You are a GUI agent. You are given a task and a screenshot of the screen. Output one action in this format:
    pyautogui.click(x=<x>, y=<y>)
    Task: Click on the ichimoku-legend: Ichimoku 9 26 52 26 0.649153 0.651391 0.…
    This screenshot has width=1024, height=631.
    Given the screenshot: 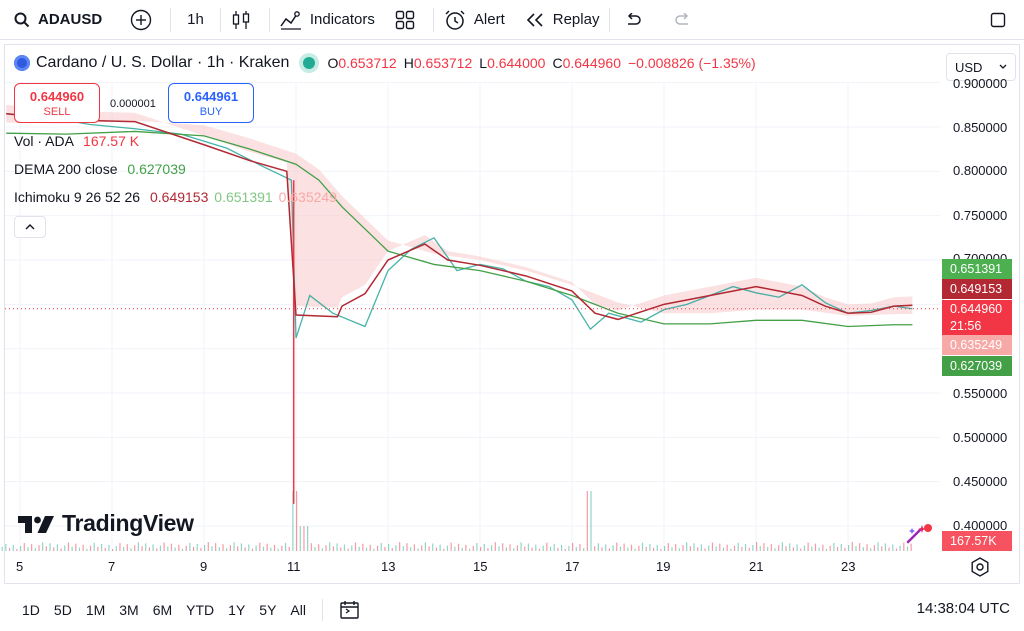 What is the action you would take?
    pyautogui.click(x=175, y=197)
    